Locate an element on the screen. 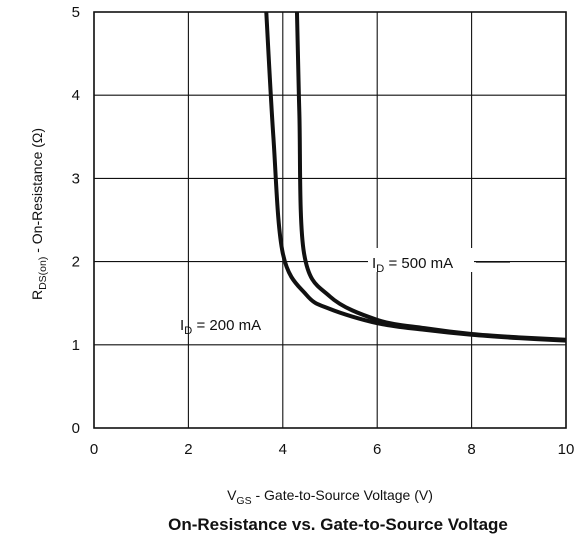  x-axis-label: VGS - Gate-to-Source Voltage (V) is located at coordinates (330, 497).